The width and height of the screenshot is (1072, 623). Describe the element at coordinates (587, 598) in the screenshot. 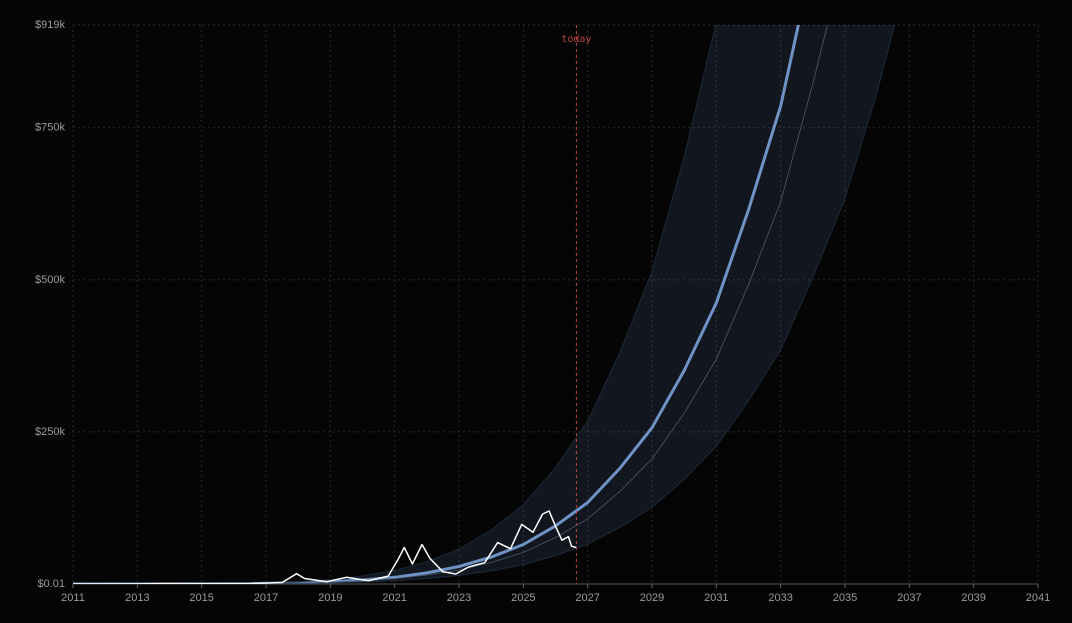

I see `x-tick-label: 2027` at that location.